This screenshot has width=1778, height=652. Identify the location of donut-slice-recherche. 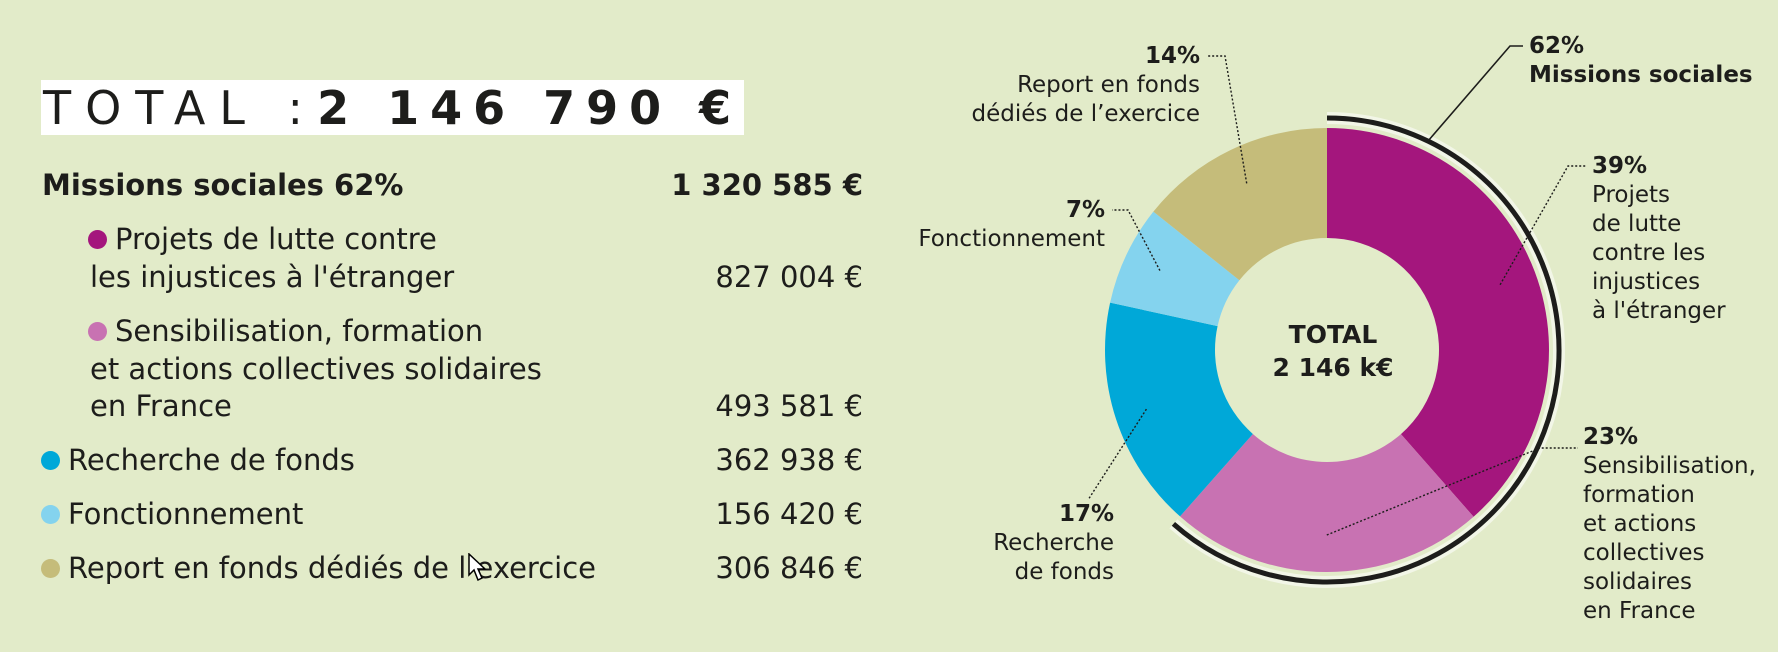
(1179, 409).